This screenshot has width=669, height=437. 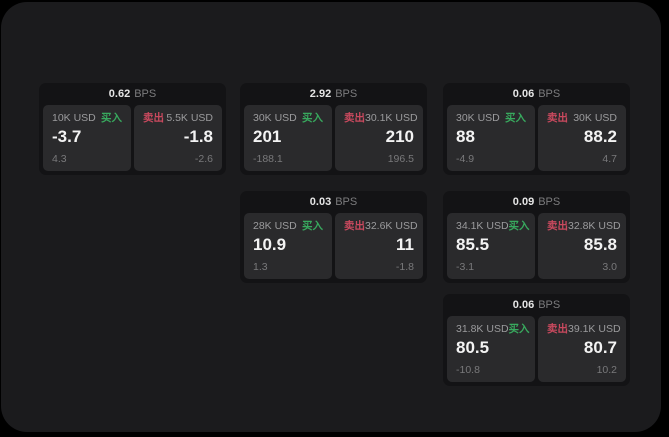 I want to click on buy-sub-value: -3.1, so click(x=465, y=267).